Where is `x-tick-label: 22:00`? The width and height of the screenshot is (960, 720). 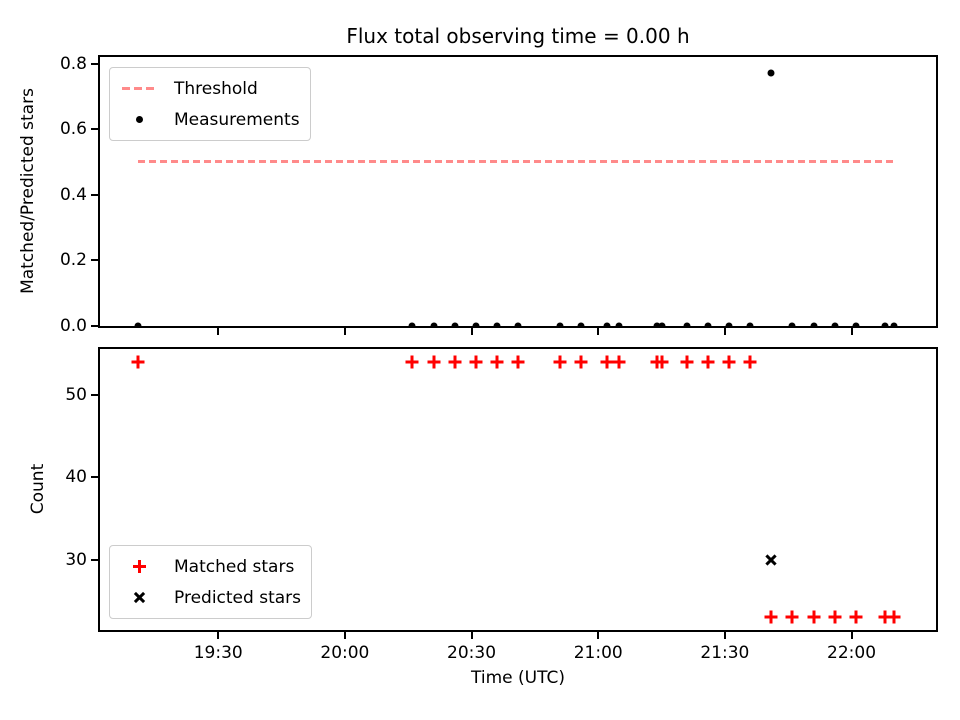 x-tick-label: 22:00 is located at coordinates (852, 653).